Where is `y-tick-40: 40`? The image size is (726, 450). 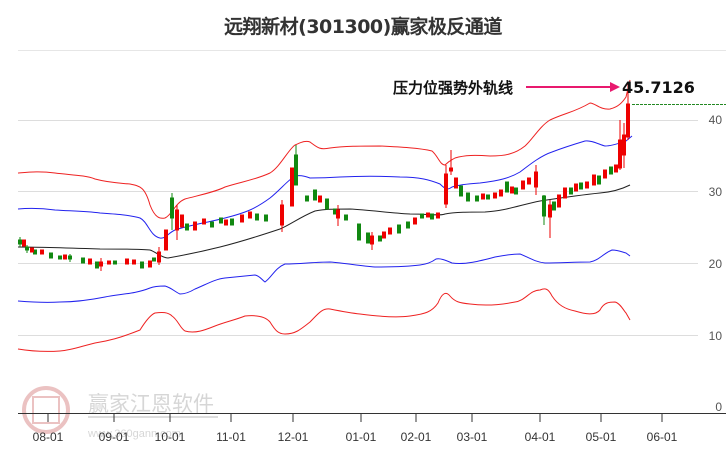 y-tick-40: 40 is located at coordinates (716, 120).